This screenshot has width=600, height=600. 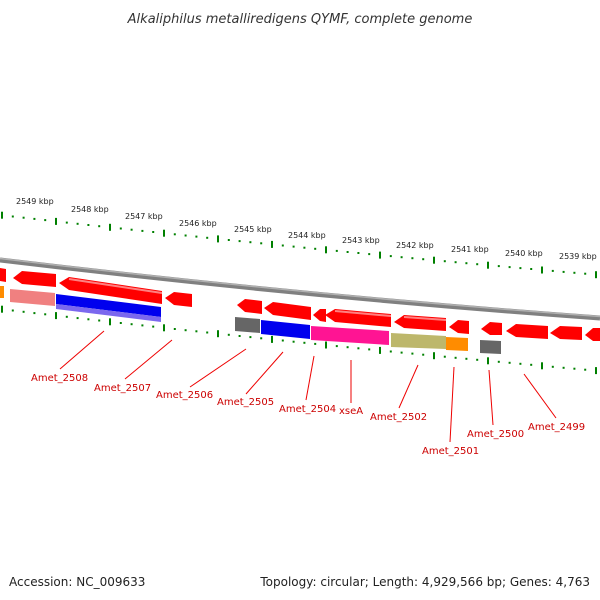 What do you see at coordinates (184, 395) in the screenshot?
I see `gene-label: Amet_2506` at bounding box center [184, 395].